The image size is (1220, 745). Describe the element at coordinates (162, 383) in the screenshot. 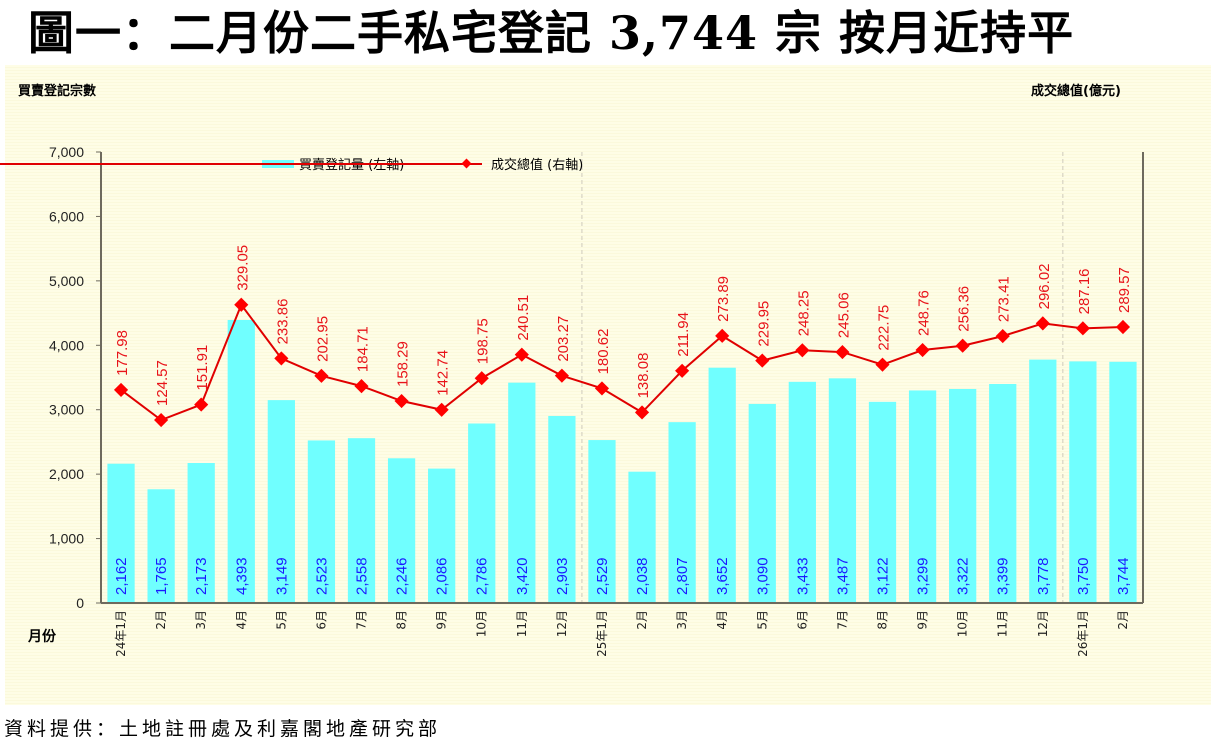

I see `line-label: 124.57` at that location.